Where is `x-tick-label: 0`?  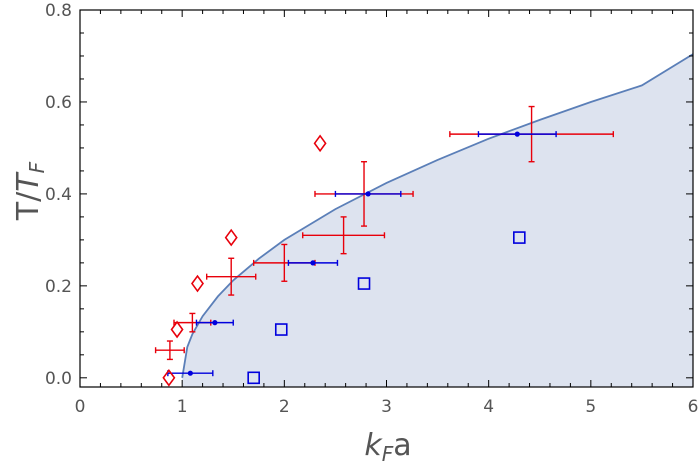 x-tick-label: 0 is located at coordinates (80, 407).